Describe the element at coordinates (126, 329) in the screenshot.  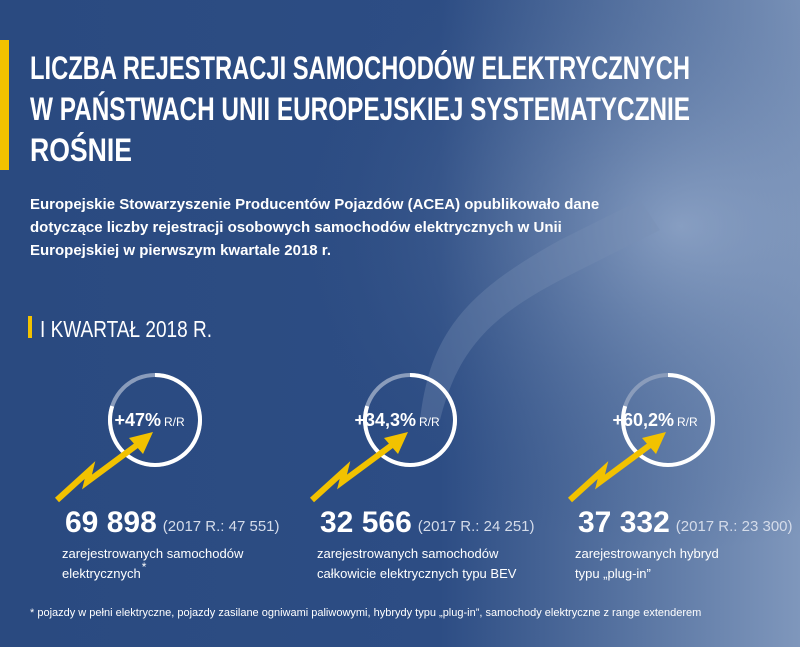
I see `section-title: I KWARTAŁ 2018 R.` at that location.